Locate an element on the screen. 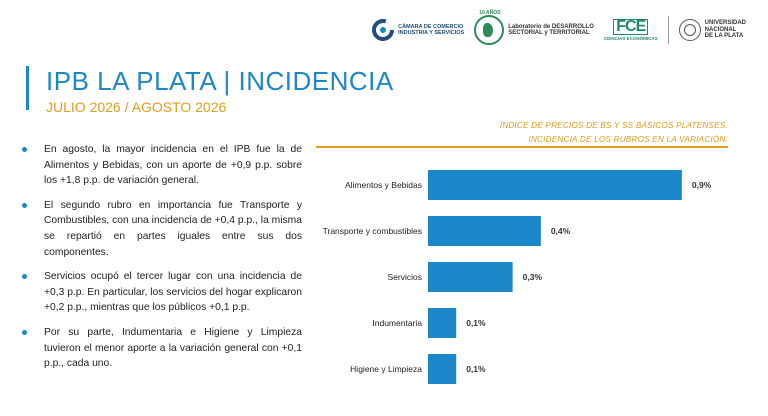 The image size is (768, 416). fce-mark: FCE is located at coordinates (631, 27).